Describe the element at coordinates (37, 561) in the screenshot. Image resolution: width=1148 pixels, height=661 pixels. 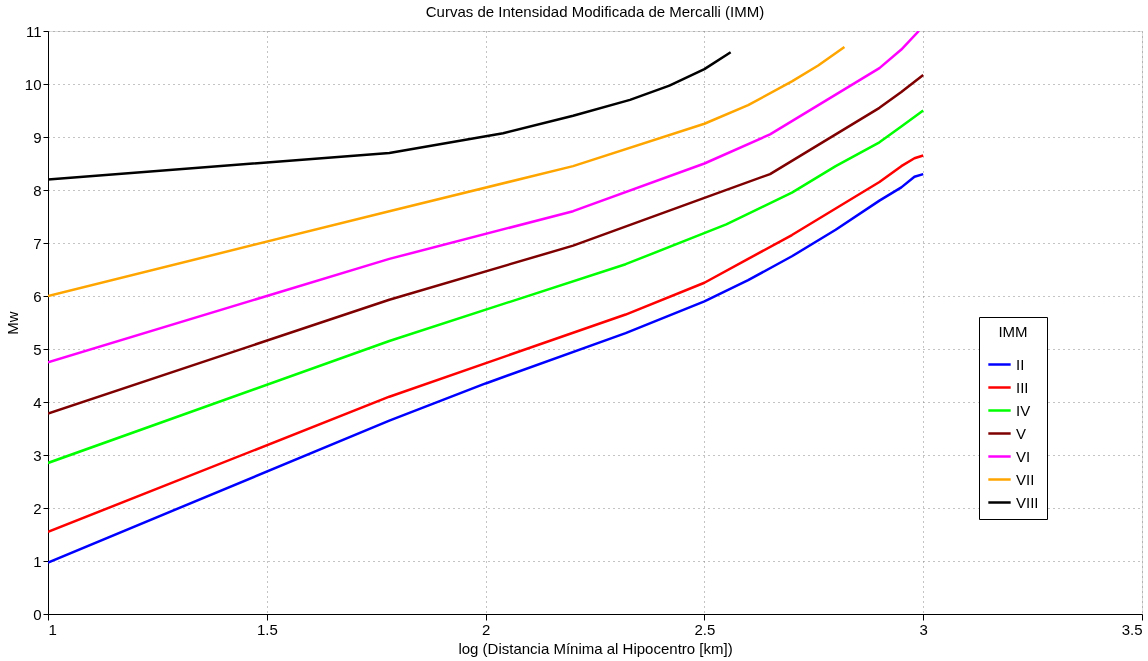
I see `y-tick-label: 1` at that location.